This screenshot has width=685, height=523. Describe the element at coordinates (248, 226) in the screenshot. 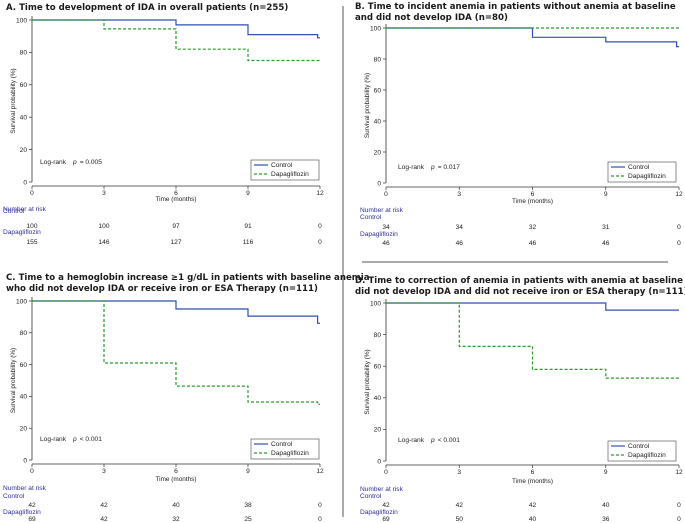

I see `risk-count: 91` at that location.